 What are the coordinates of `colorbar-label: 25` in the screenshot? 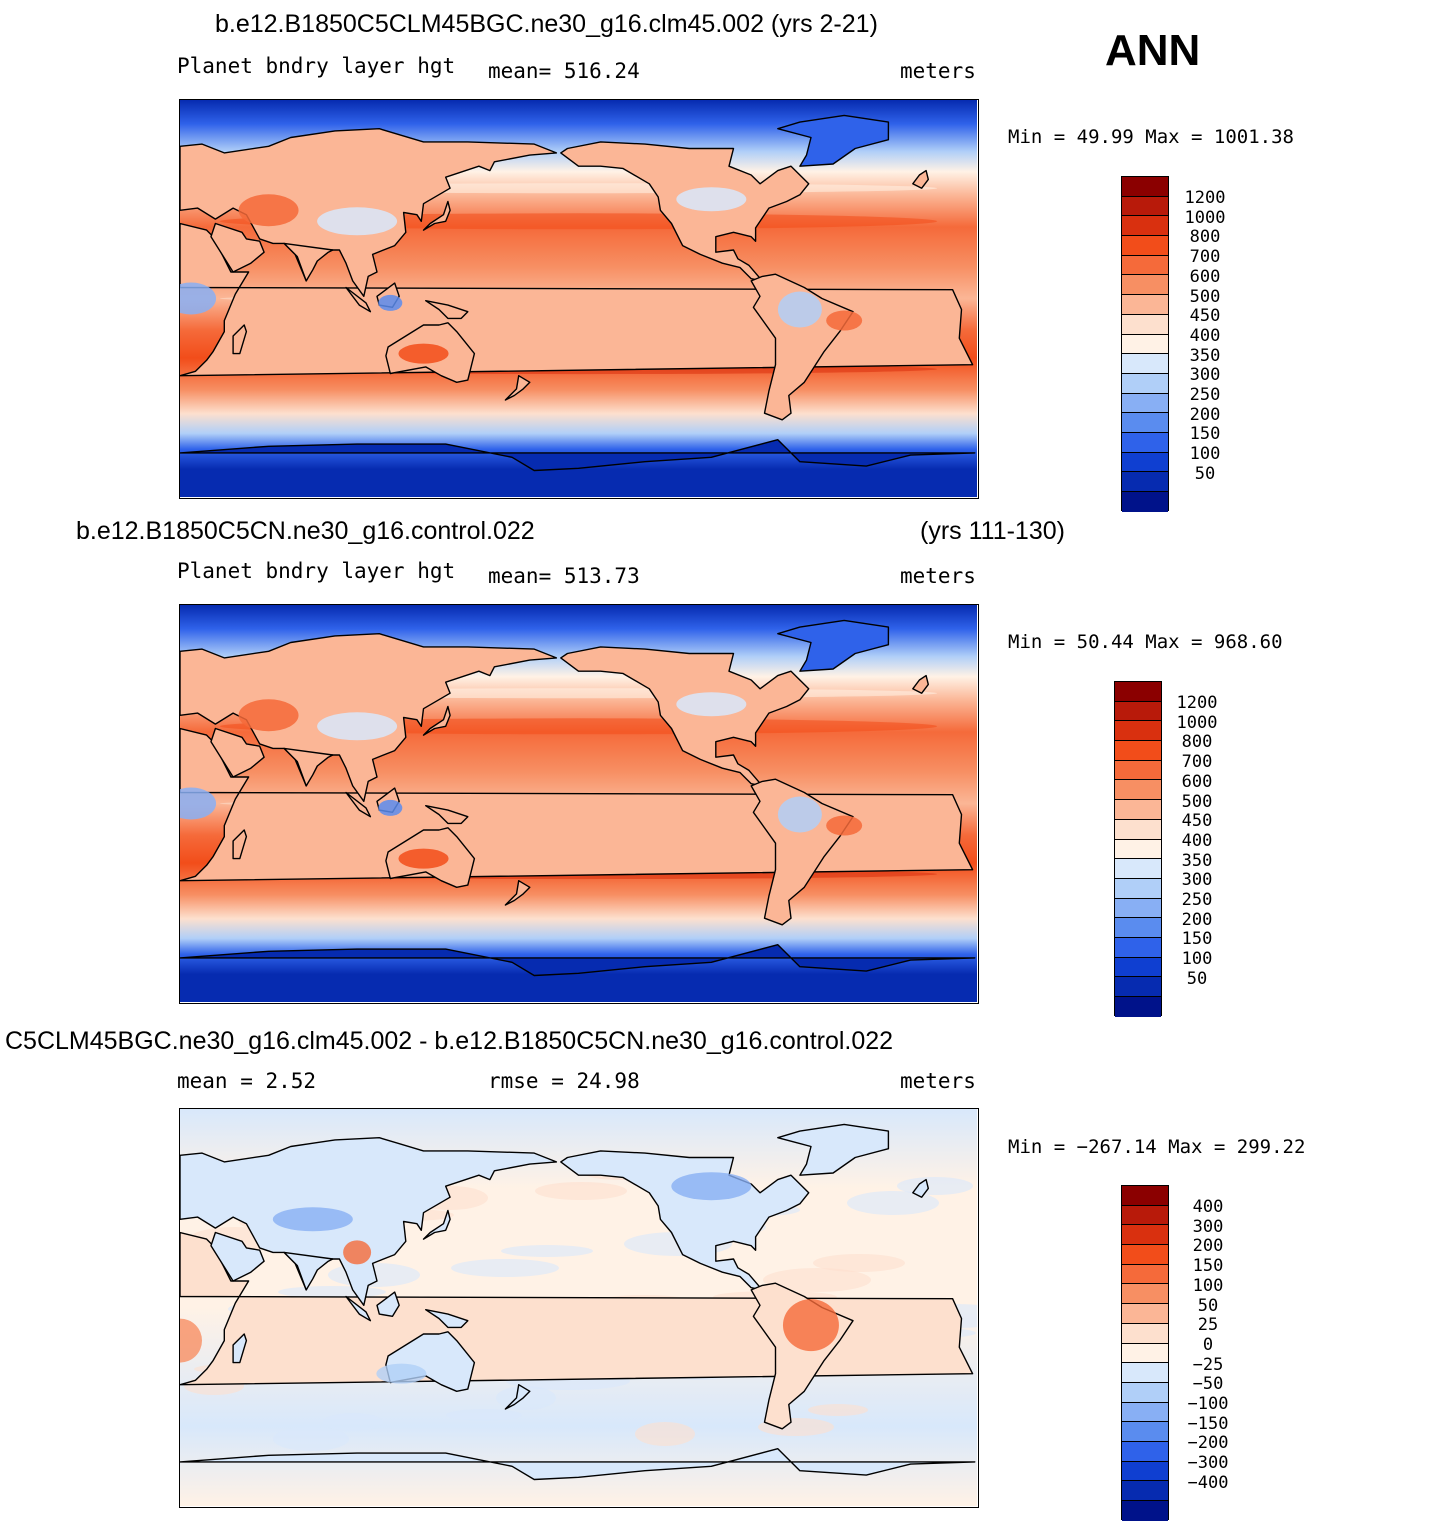 It's located at (1208, 1325).